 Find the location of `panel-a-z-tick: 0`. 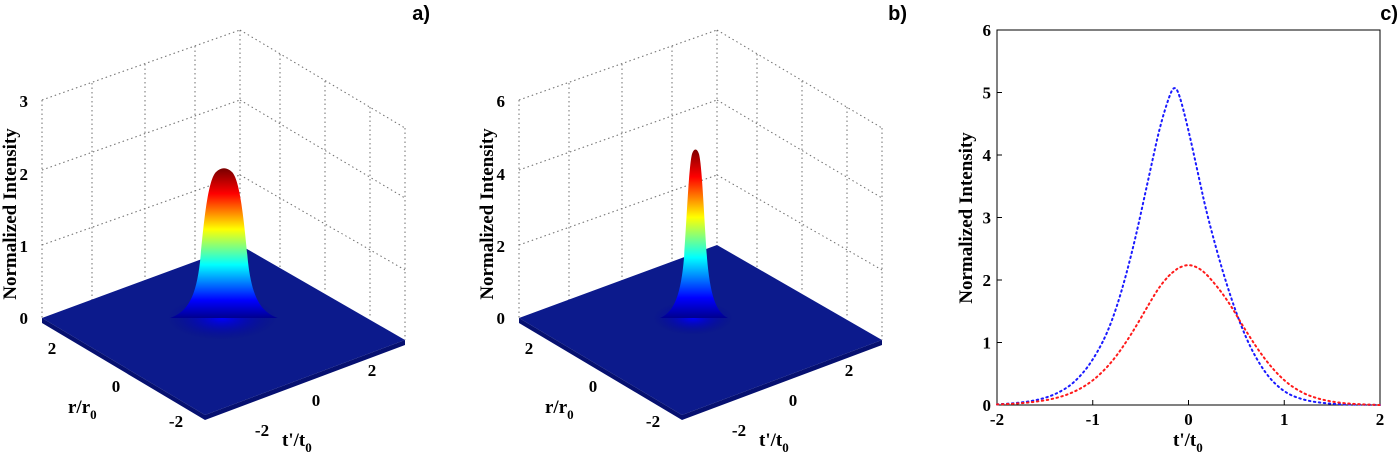

panel-a-z-tick: 0 is located at coordinates (24, 318).